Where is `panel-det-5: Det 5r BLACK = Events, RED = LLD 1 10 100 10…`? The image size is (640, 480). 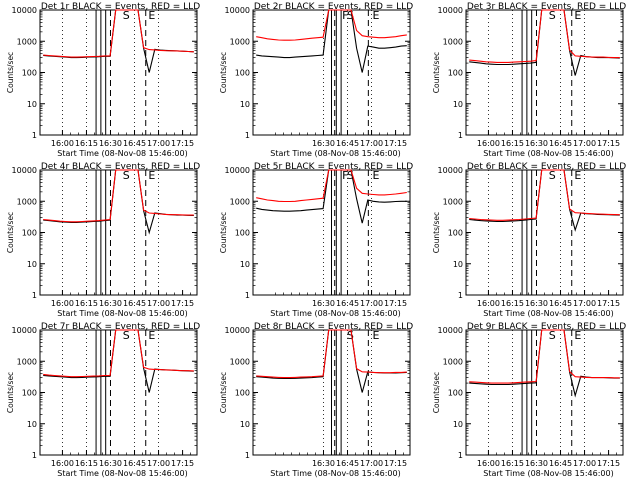 panel-det-5: Det 5r BLACK = Events, RED = LLD 1 10 100 10… is located at coordinates (316, 240).